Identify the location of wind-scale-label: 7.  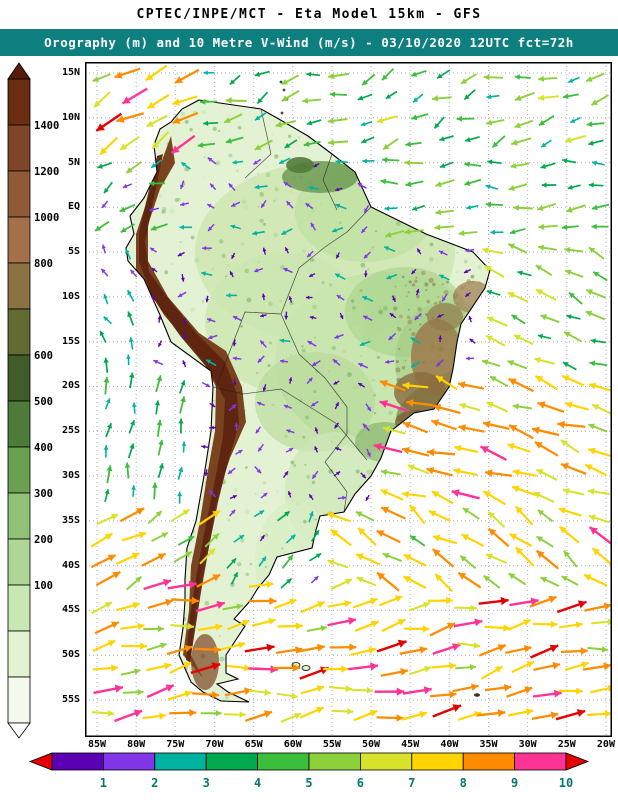
(411, 783).